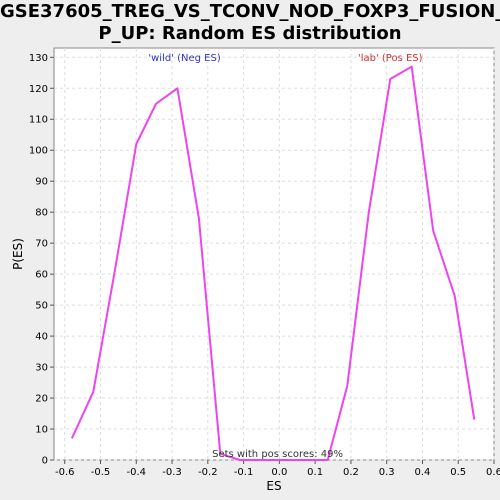 The width and height of the screenshot is (500, 500). What do you see at coordinates (137, 472) in the screenshot?
I see `x-tick-label: -0.4` at bounding box center [137, 472].